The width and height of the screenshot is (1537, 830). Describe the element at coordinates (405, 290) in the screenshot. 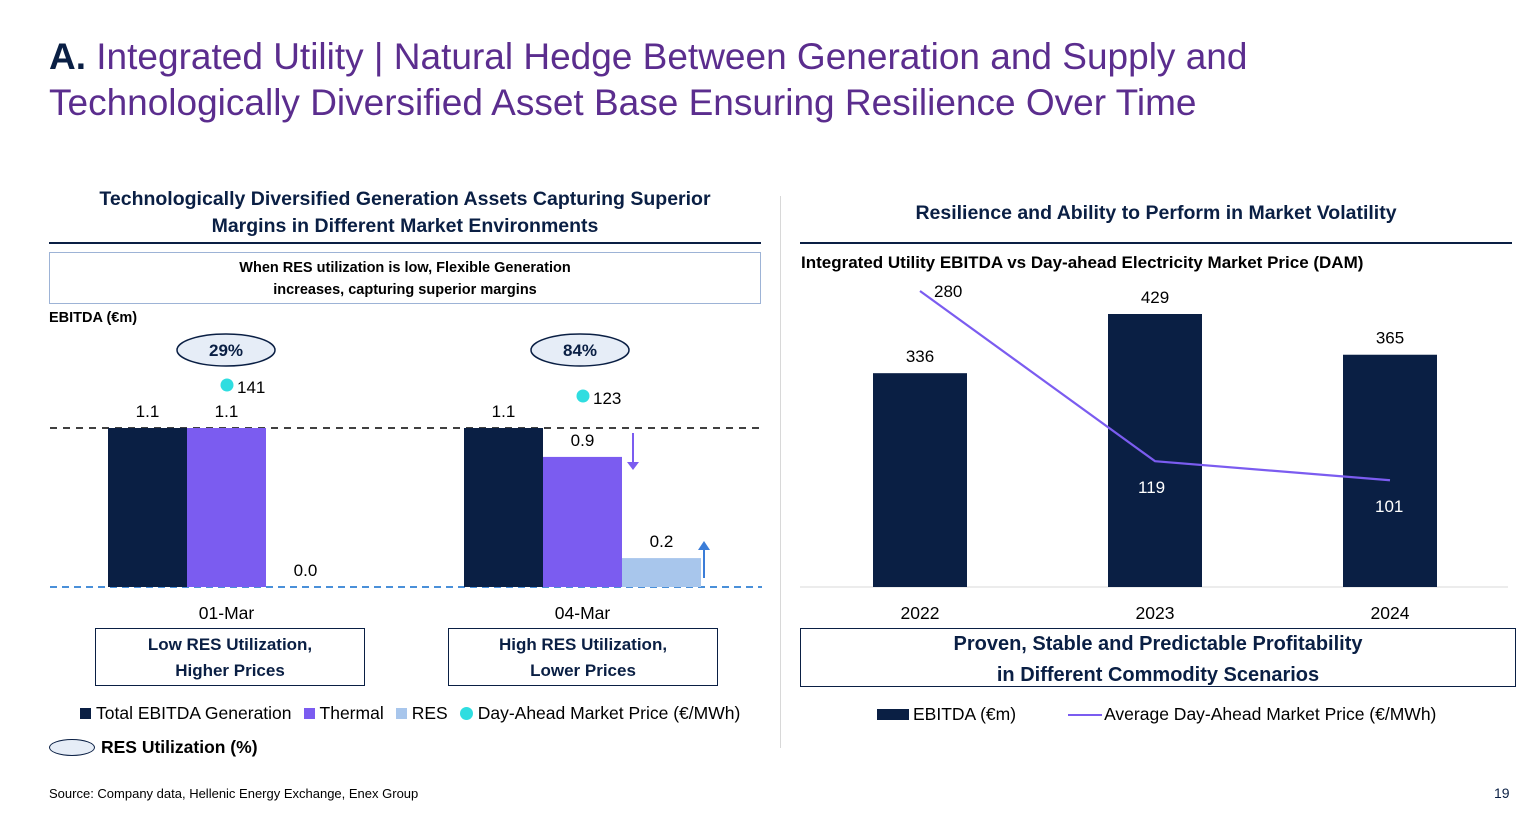

I see `note-line2: increases, capturing superior margins` at that location.